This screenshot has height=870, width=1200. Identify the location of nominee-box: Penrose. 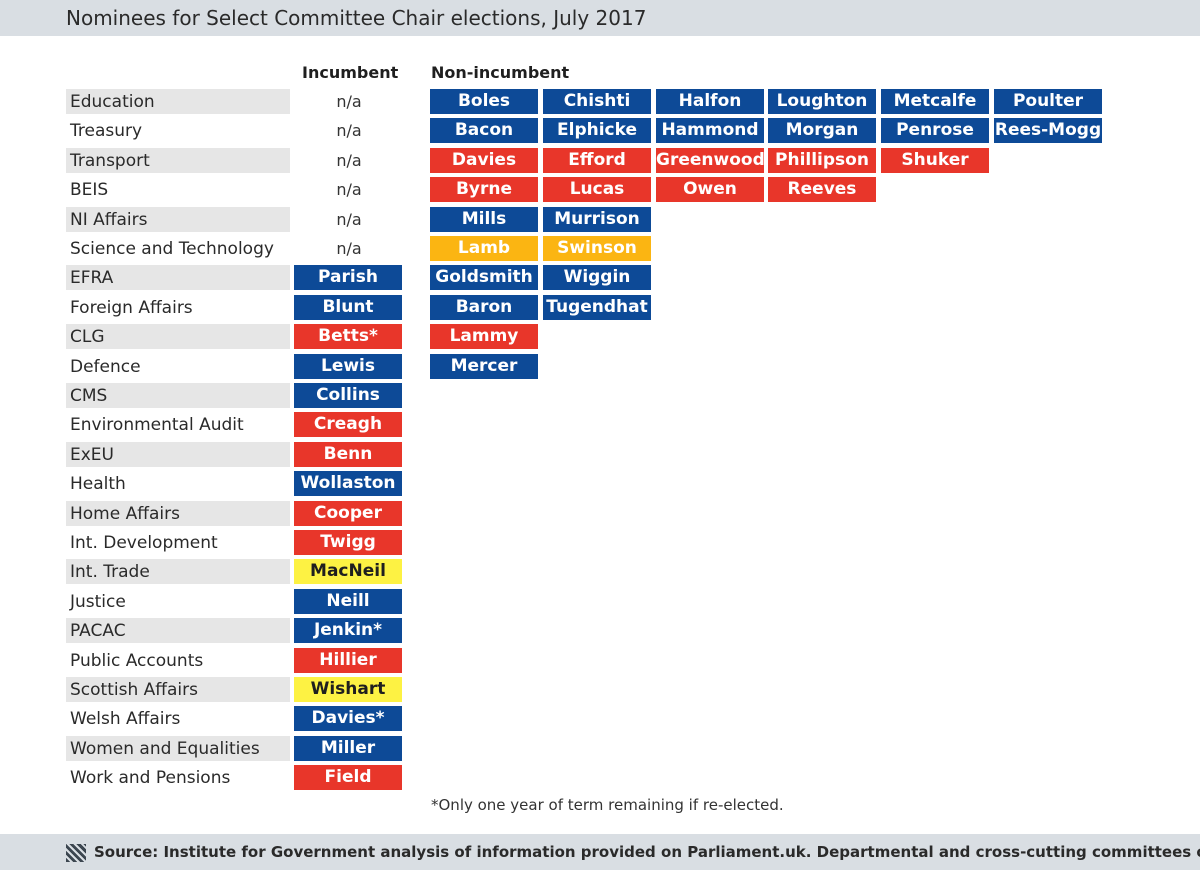
(935, 130).